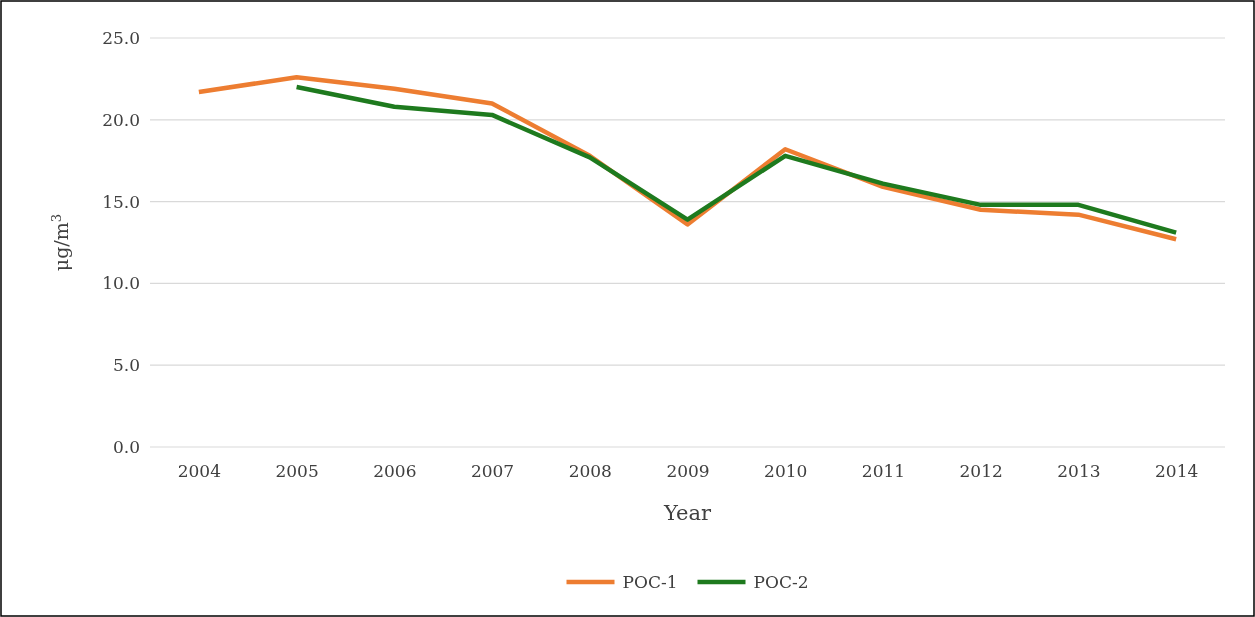 The image size is (1255, 617). Describe the element at coordinates (297, 471) in the screenshot. I see `x-tick-label: 2005` at that location.